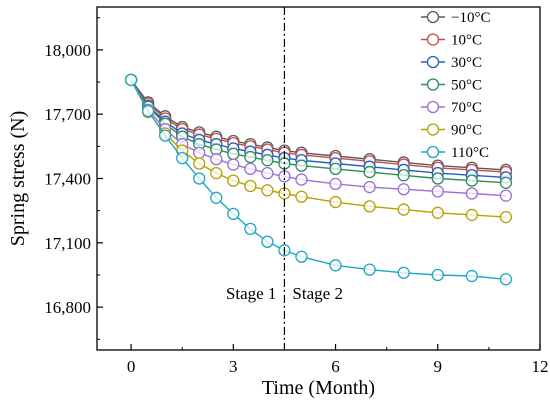 The height and width of the screenshot is (403, 550). What do you see at coordinates (466, 86) in the screenshot?
I see `legend-label: 50°C` at bounding box center [466, 86].